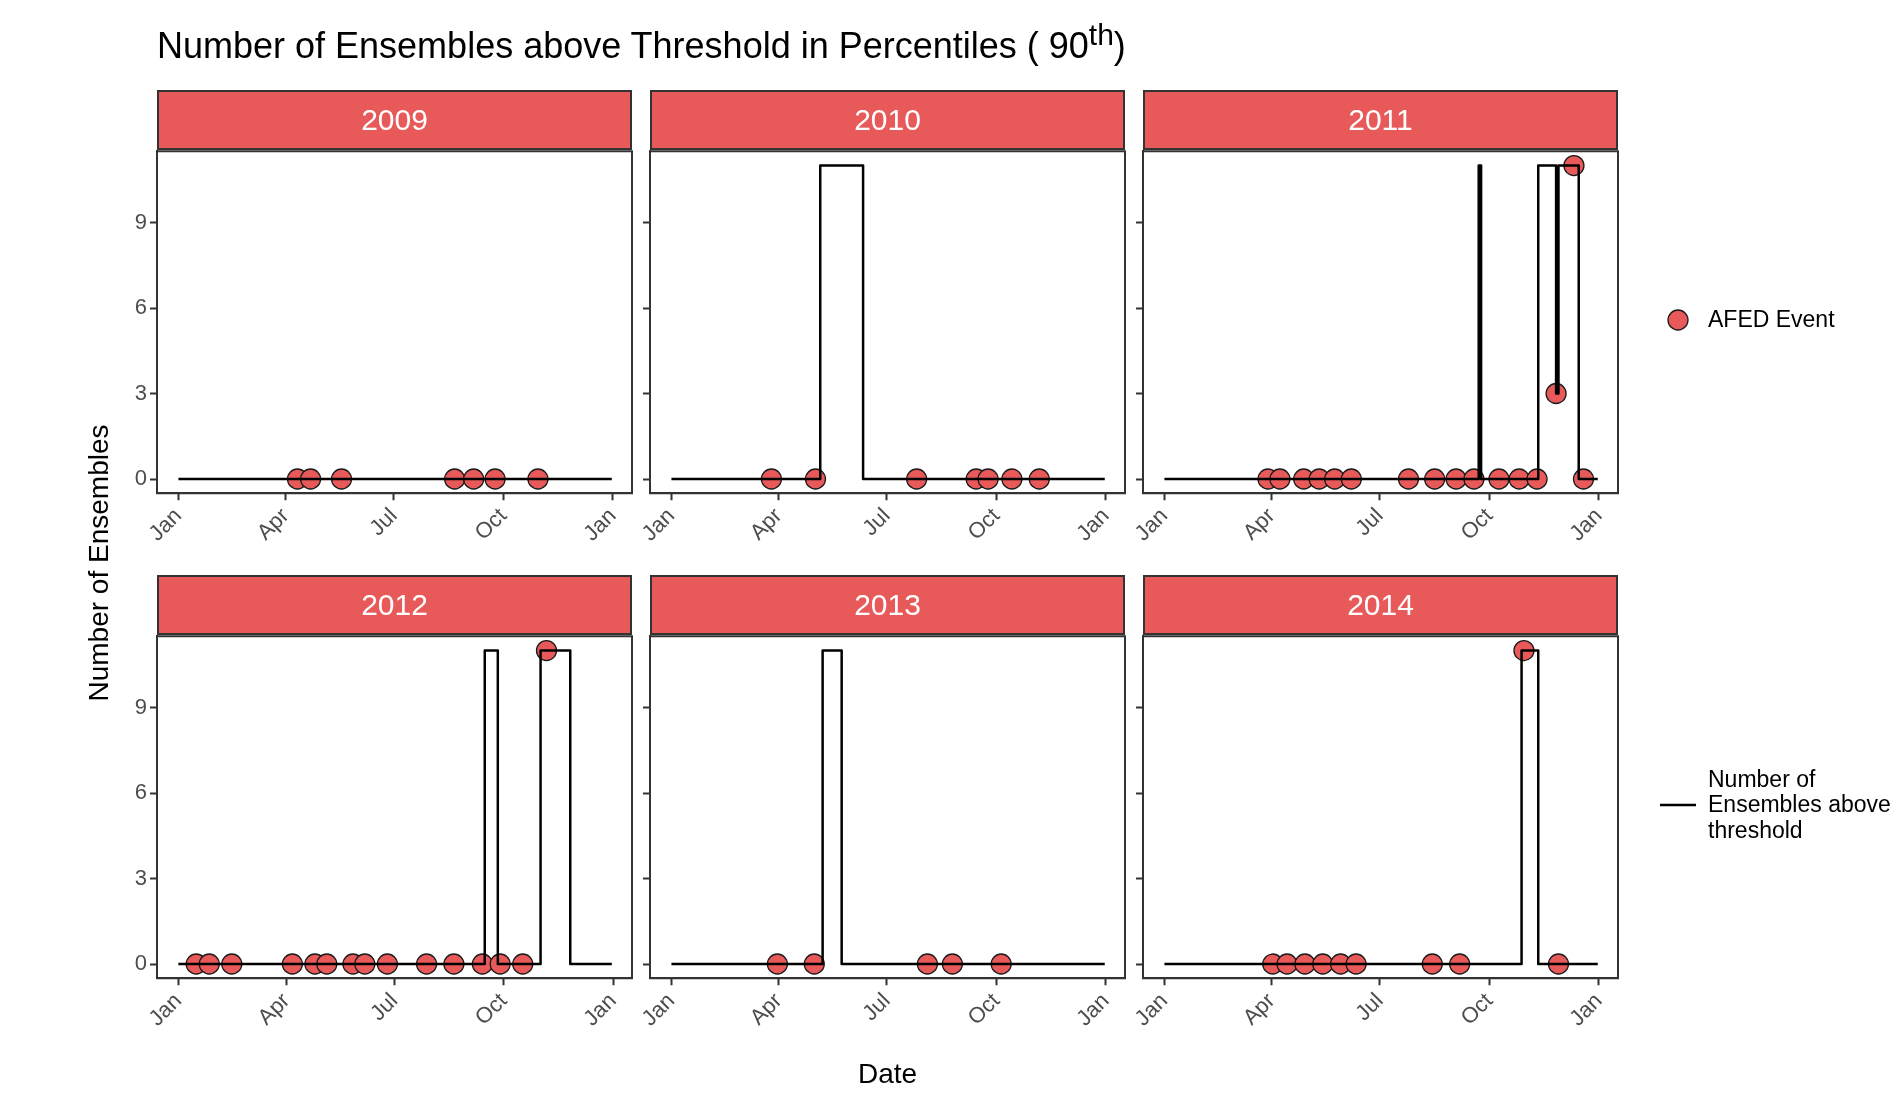 Image resolution: width=1897 pixels, height=1103 pixels. What do you see at coordinates (394, 120) in the screenshot?
I see `chart-subtitle: 2009` at bounding box center [394, 120].